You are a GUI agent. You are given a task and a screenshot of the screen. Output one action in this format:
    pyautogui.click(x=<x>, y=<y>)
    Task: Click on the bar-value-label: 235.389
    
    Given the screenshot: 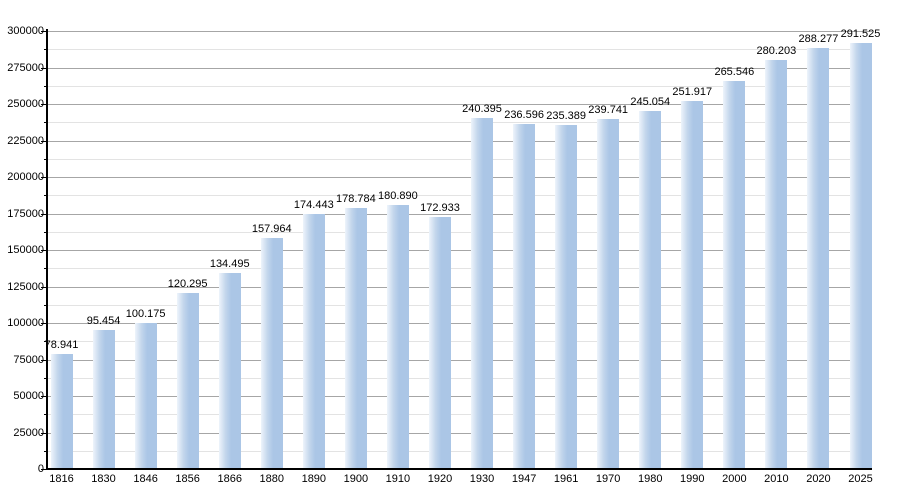 What is the action you would take?
    pyautogui.click(x=566, y=116)
    